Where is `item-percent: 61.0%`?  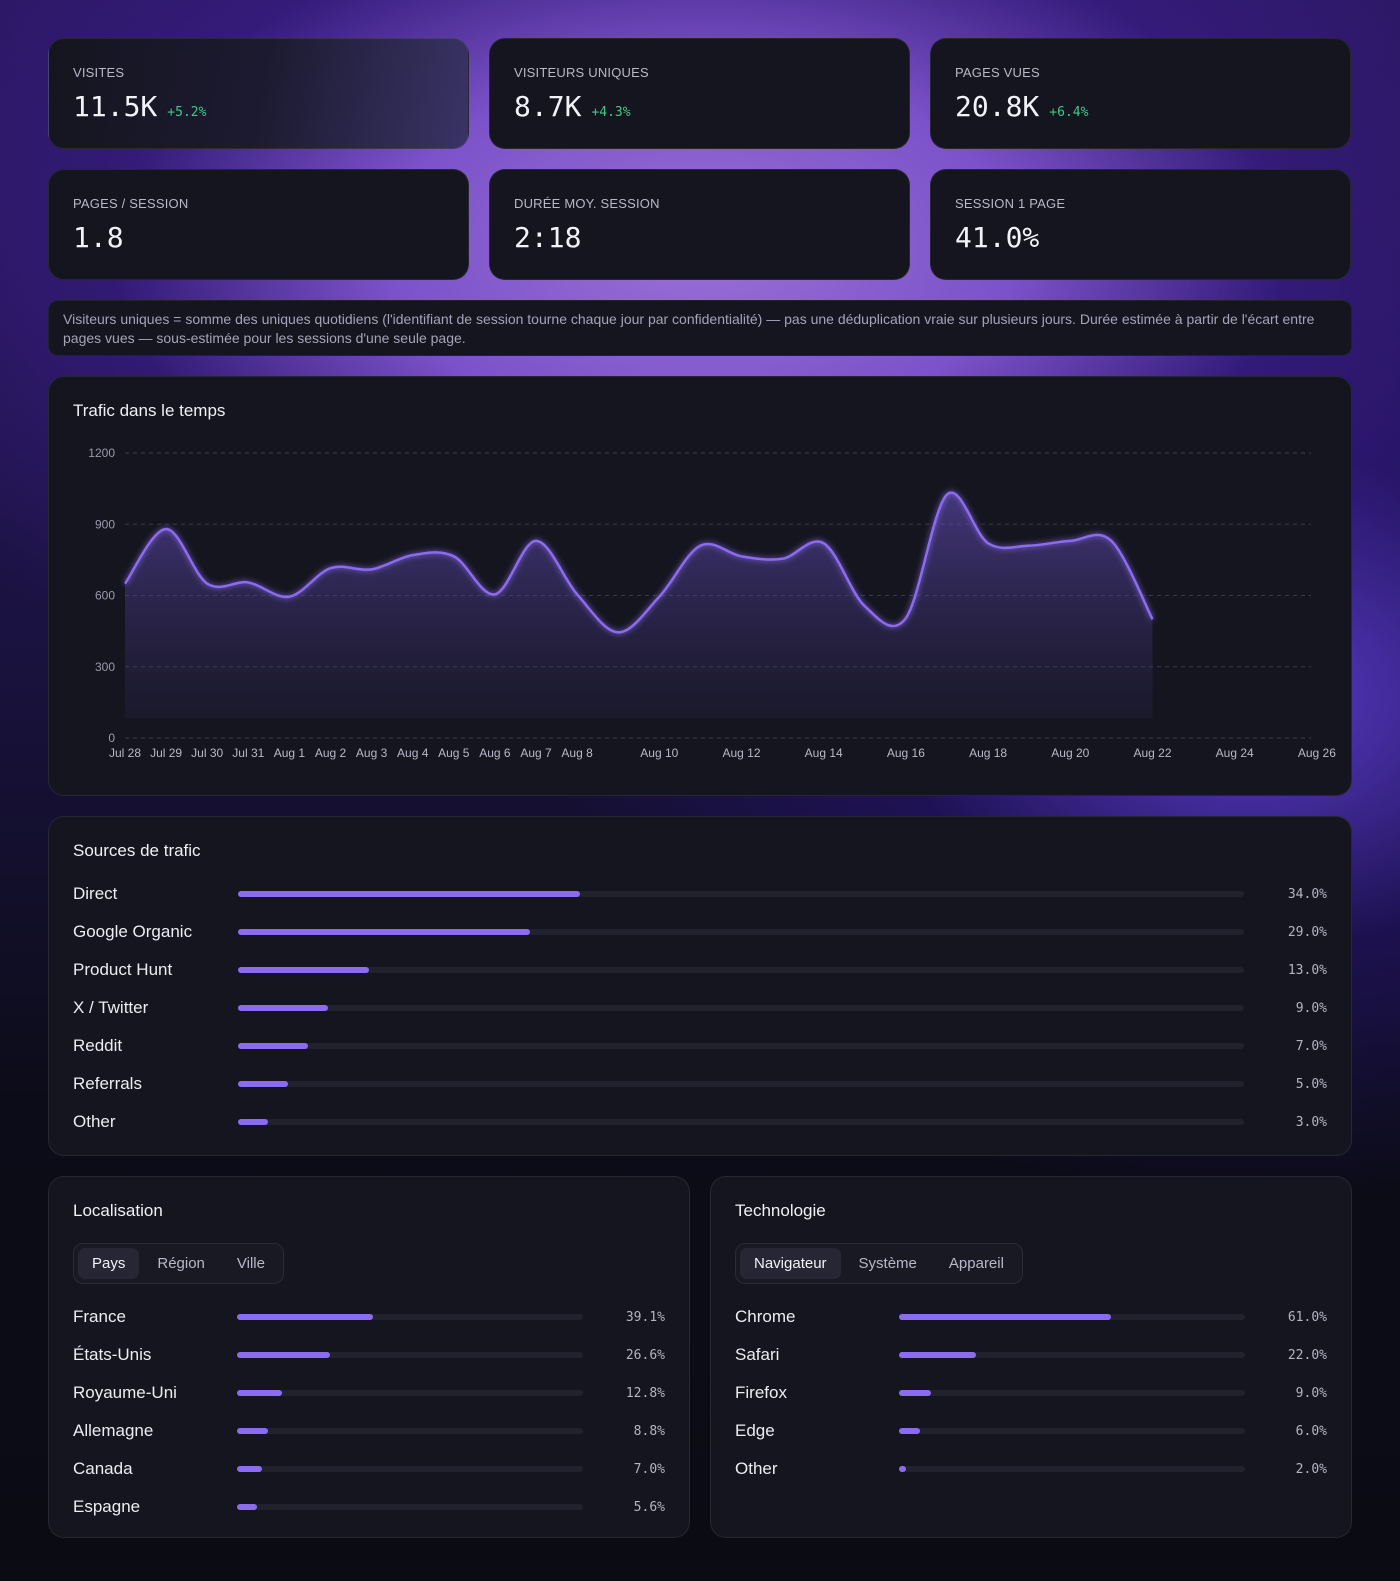 item-percent: 61.0% is located at coordinates (1307, 1317).